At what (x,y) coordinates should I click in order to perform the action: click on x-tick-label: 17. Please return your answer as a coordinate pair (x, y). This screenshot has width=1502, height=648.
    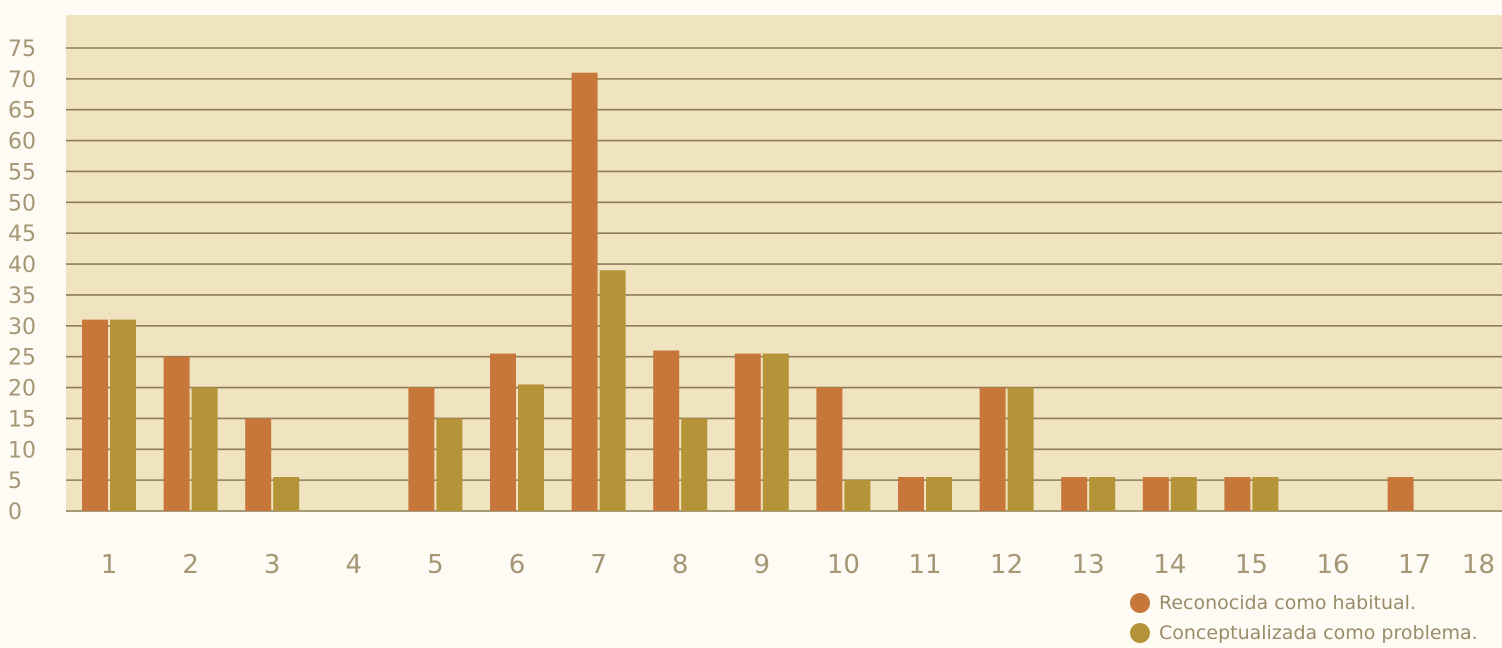
    Looking at the image, I should click on (1414, 565).